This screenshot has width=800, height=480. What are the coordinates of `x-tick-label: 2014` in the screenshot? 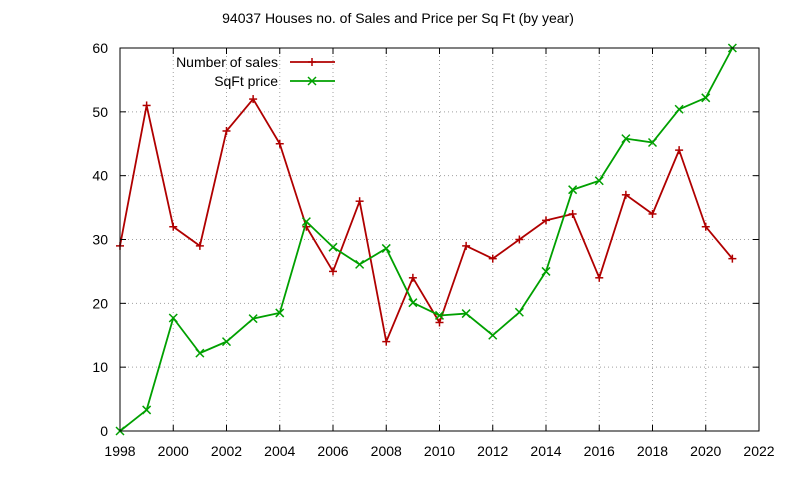 It's located at (545, 451).